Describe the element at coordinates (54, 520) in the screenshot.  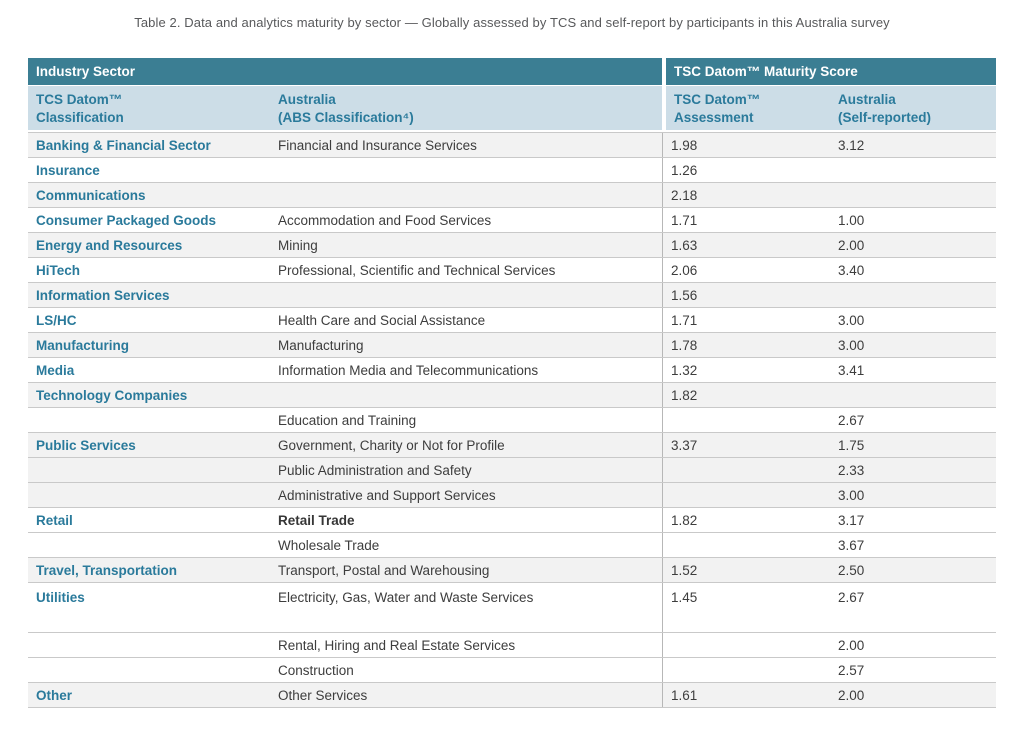
I see `cell-sector: Retail` at that location.